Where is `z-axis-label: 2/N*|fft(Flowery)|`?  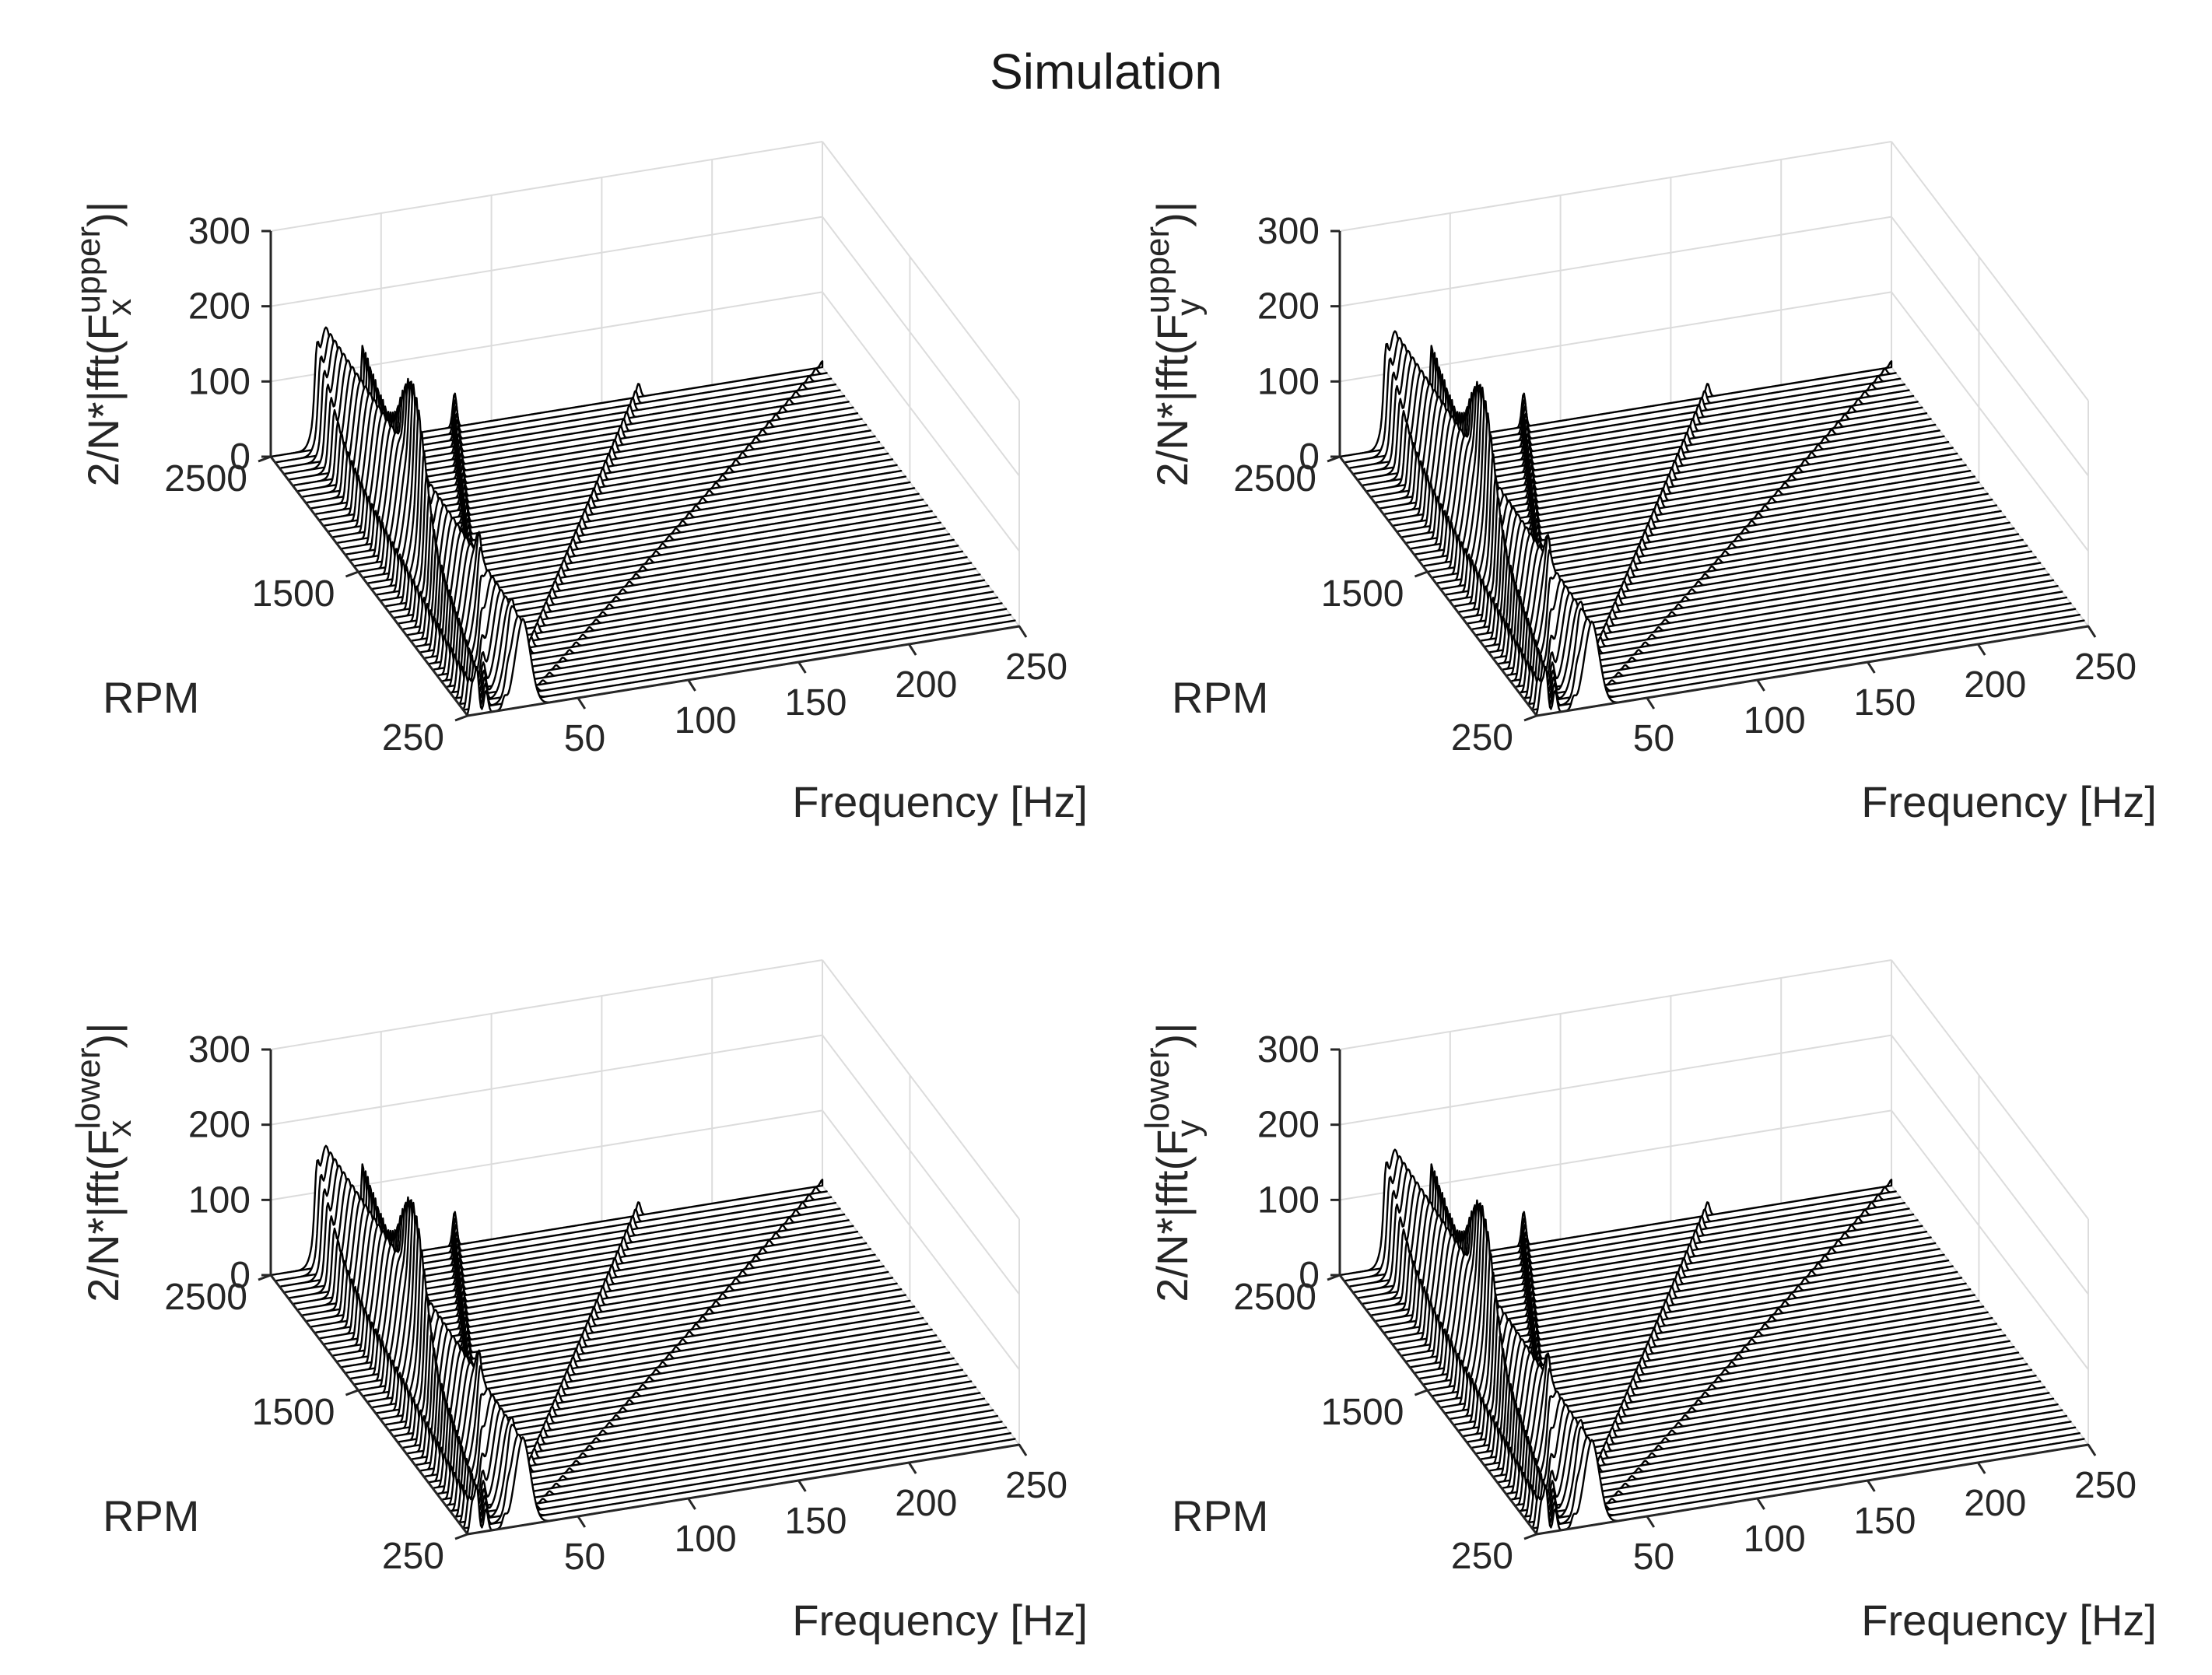
z-axis-label: 2/N*|fft(Flowery)| is located at coordinates (1173, 1162).